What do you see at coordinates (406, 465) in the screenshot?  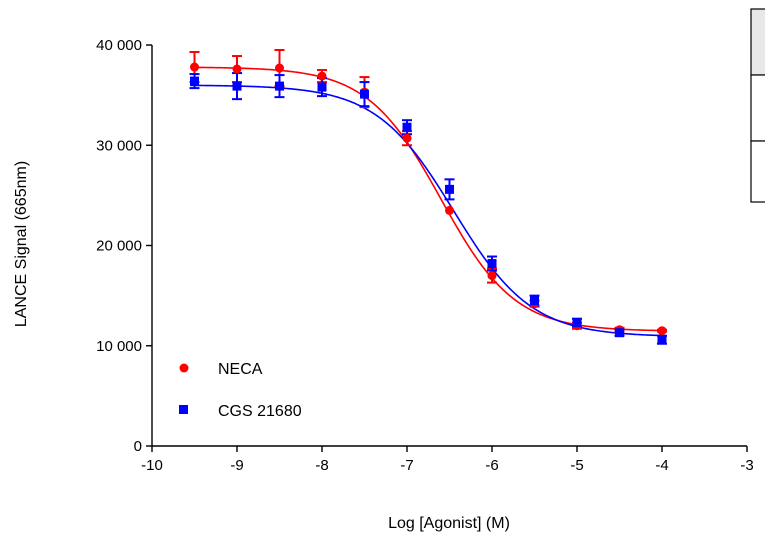 I see `x-tick-label: -7` at bounding box center [406, 465].